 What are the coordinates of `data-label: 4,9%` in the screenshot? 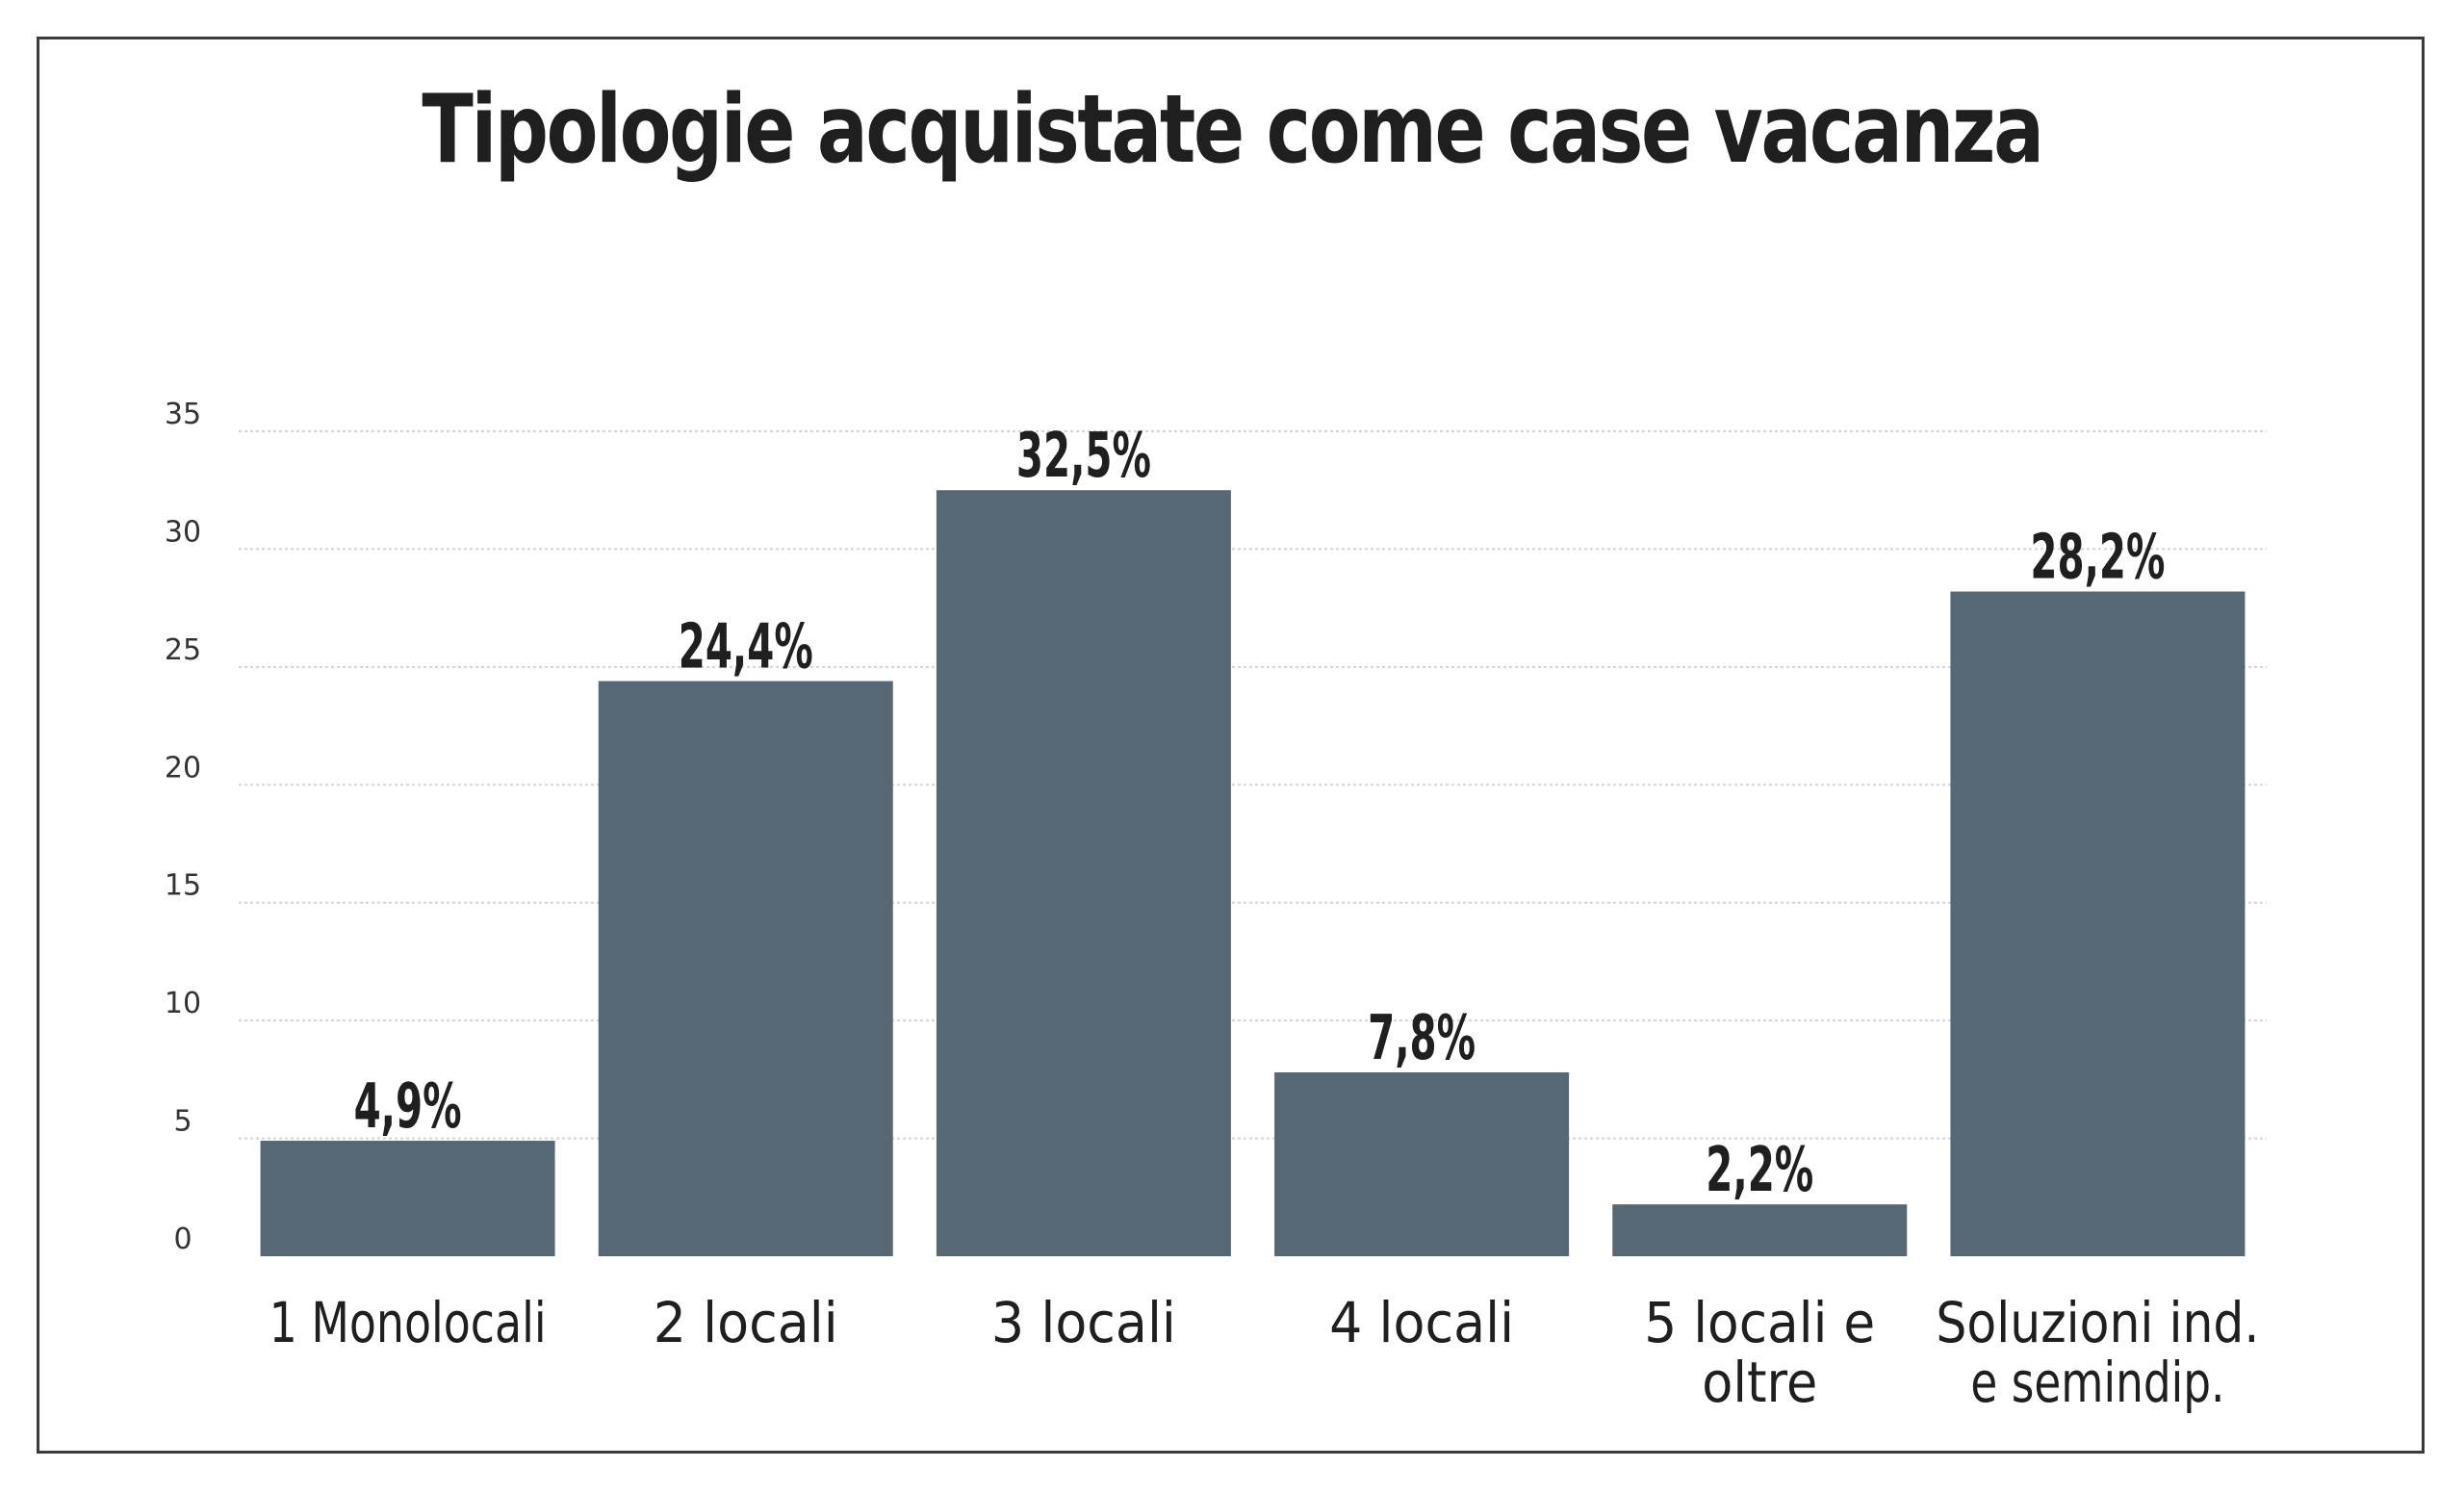 It's located at (408, 1107).